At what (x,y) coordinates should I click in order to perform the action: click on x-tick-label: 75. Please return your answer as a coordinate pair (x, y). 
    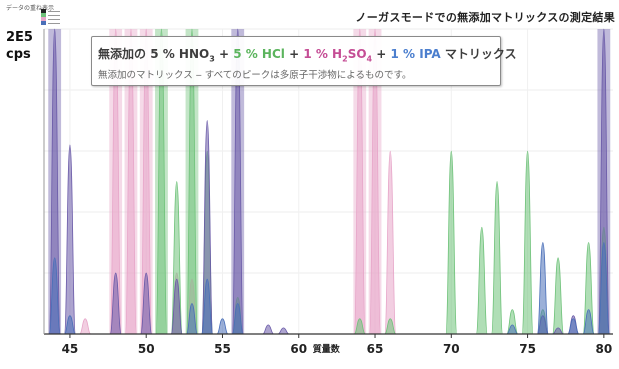
    Looking at the image, I should click on (527, 349).